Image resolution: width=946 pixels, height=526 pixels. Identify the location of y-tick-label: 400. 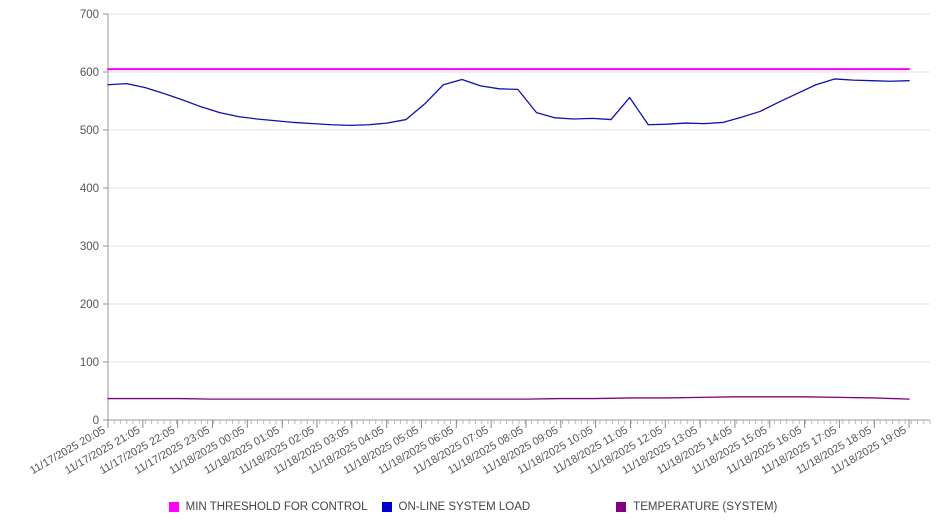
(89, 189).